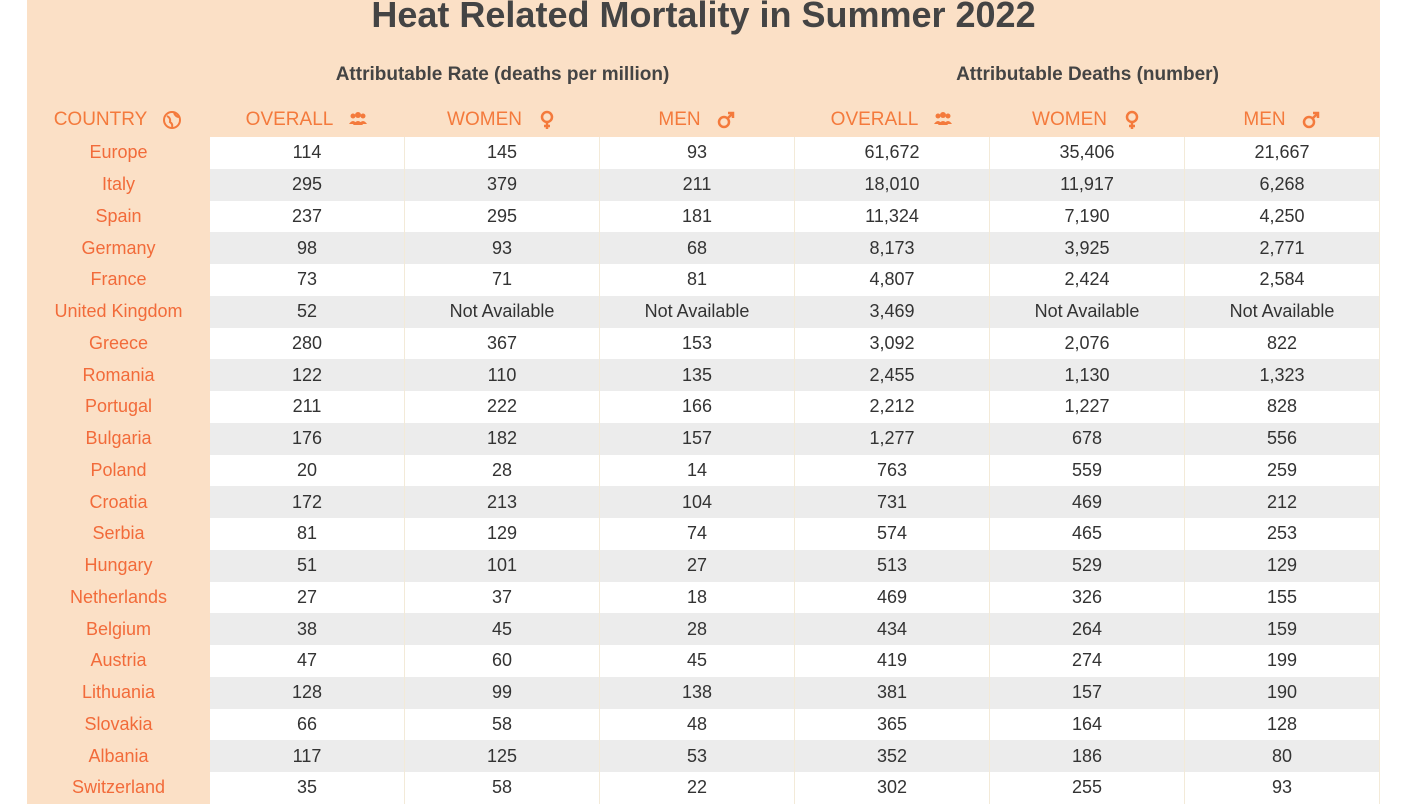  Describe the element at coordinates (697, 407) in the screenshot. I see `cell: 166` at that location.